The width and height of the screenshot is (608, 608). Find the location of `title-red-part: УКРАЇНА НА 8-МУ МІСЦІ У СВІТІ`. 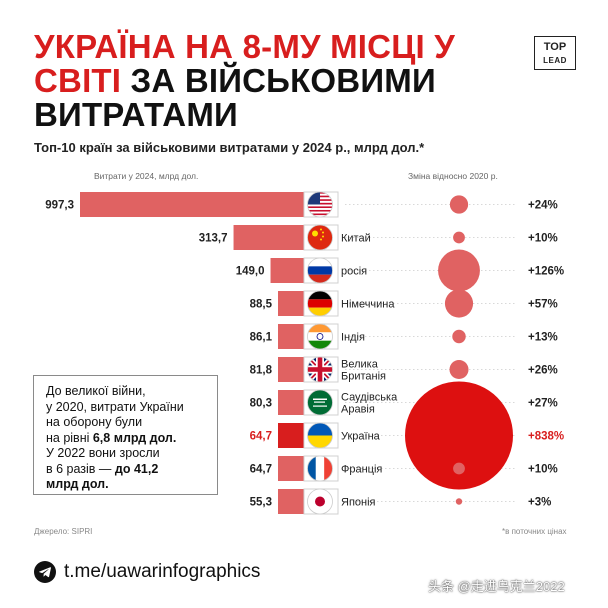

title-red-part: УКРАЇНА НА 8-МУ МІСЦІ У СВІТІ is located at coordinates (244, 63).